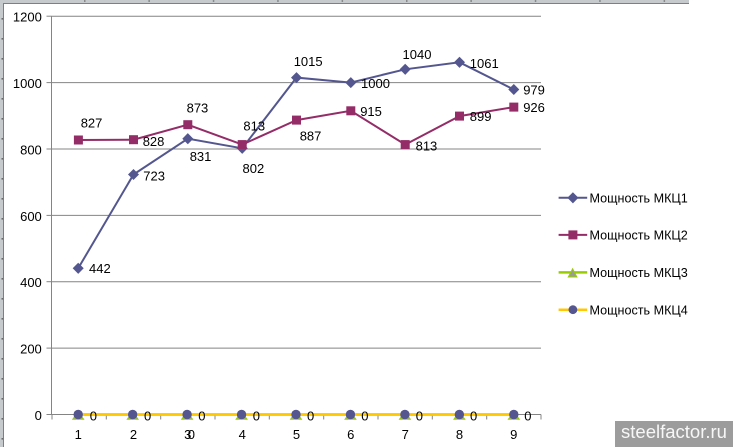 This screenshot has width=733, height=447. I want to click on svg-text: 887, so click(311, 135).